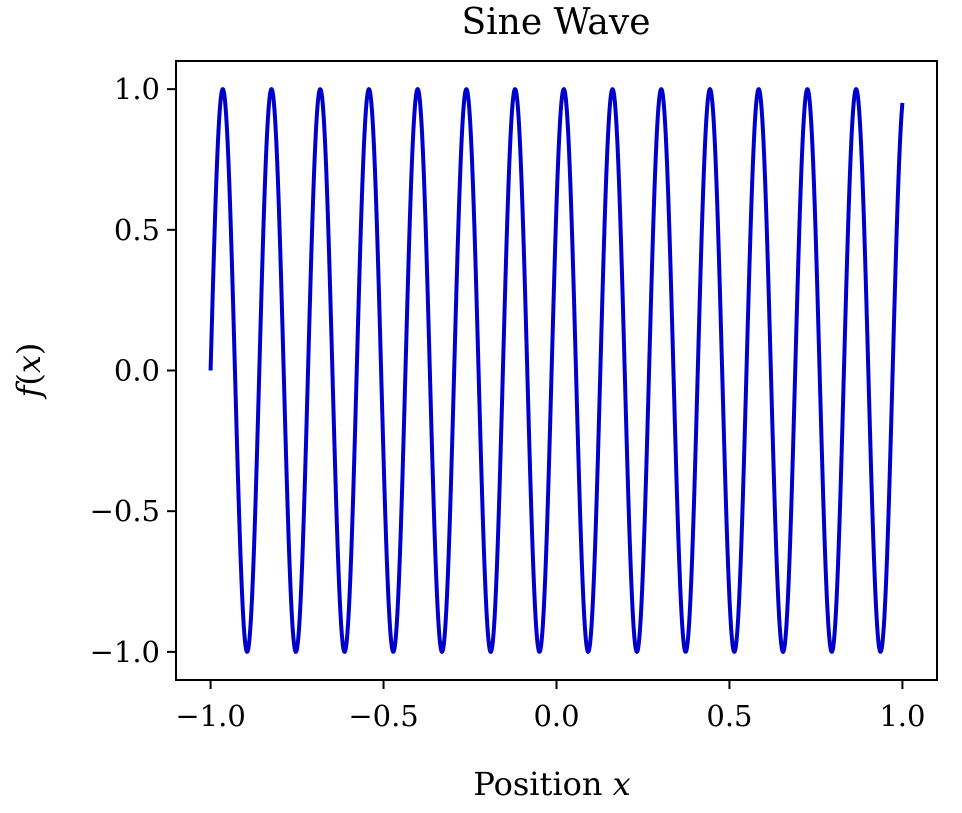 The image size is (962, 813). Describe the element at coordinates (383, 716) in the screenshot. I see `x-tick-label: −0.5` at that location.